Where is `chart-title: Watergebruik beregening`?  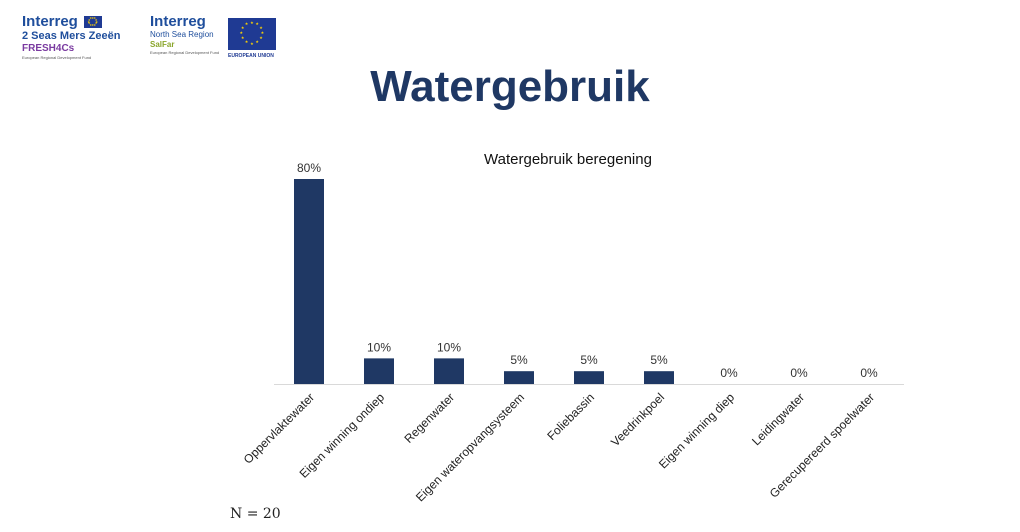
chart-title: Watergebruik beregening is located at coordinates (568, 159).